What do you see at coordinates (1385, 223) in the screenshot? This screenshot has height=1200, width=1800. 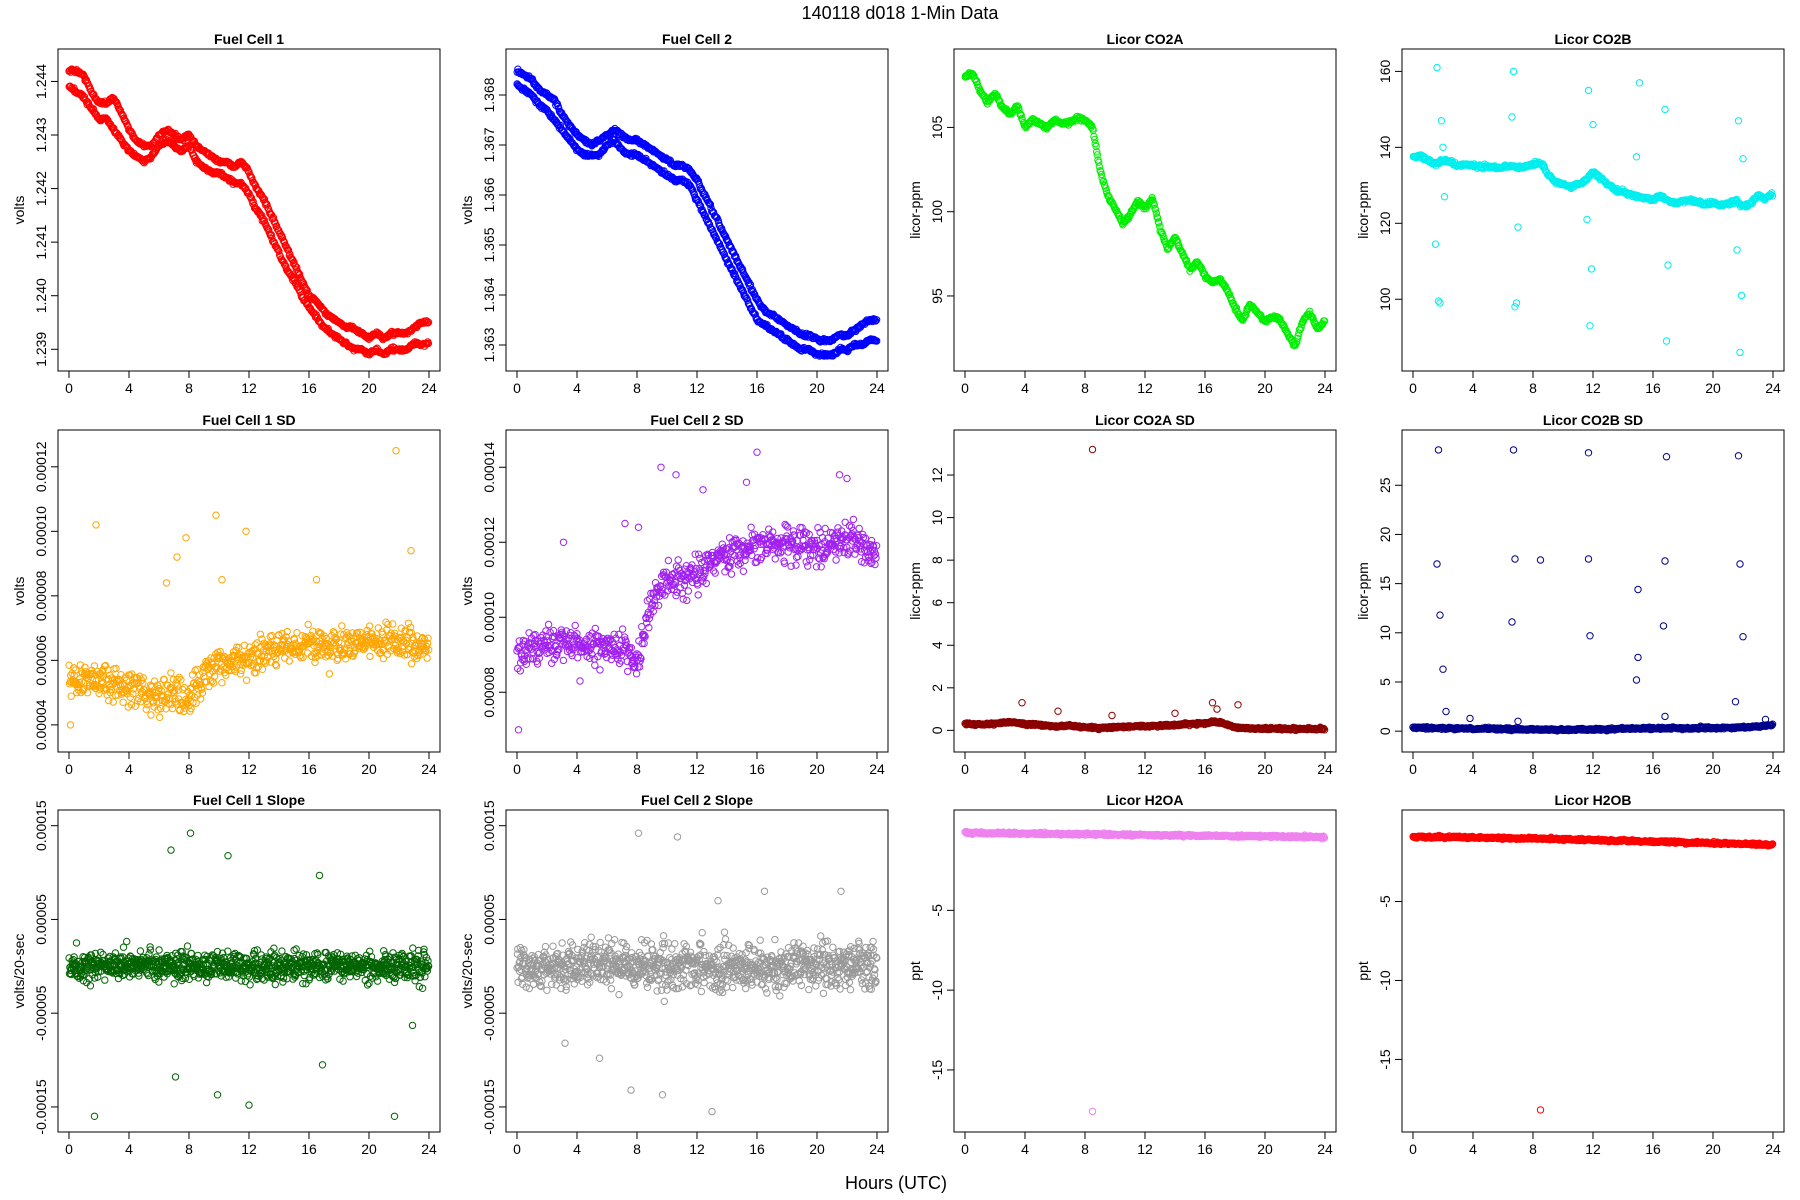 I see `y-tick-label: 120` at bounding box center [1385, 223].